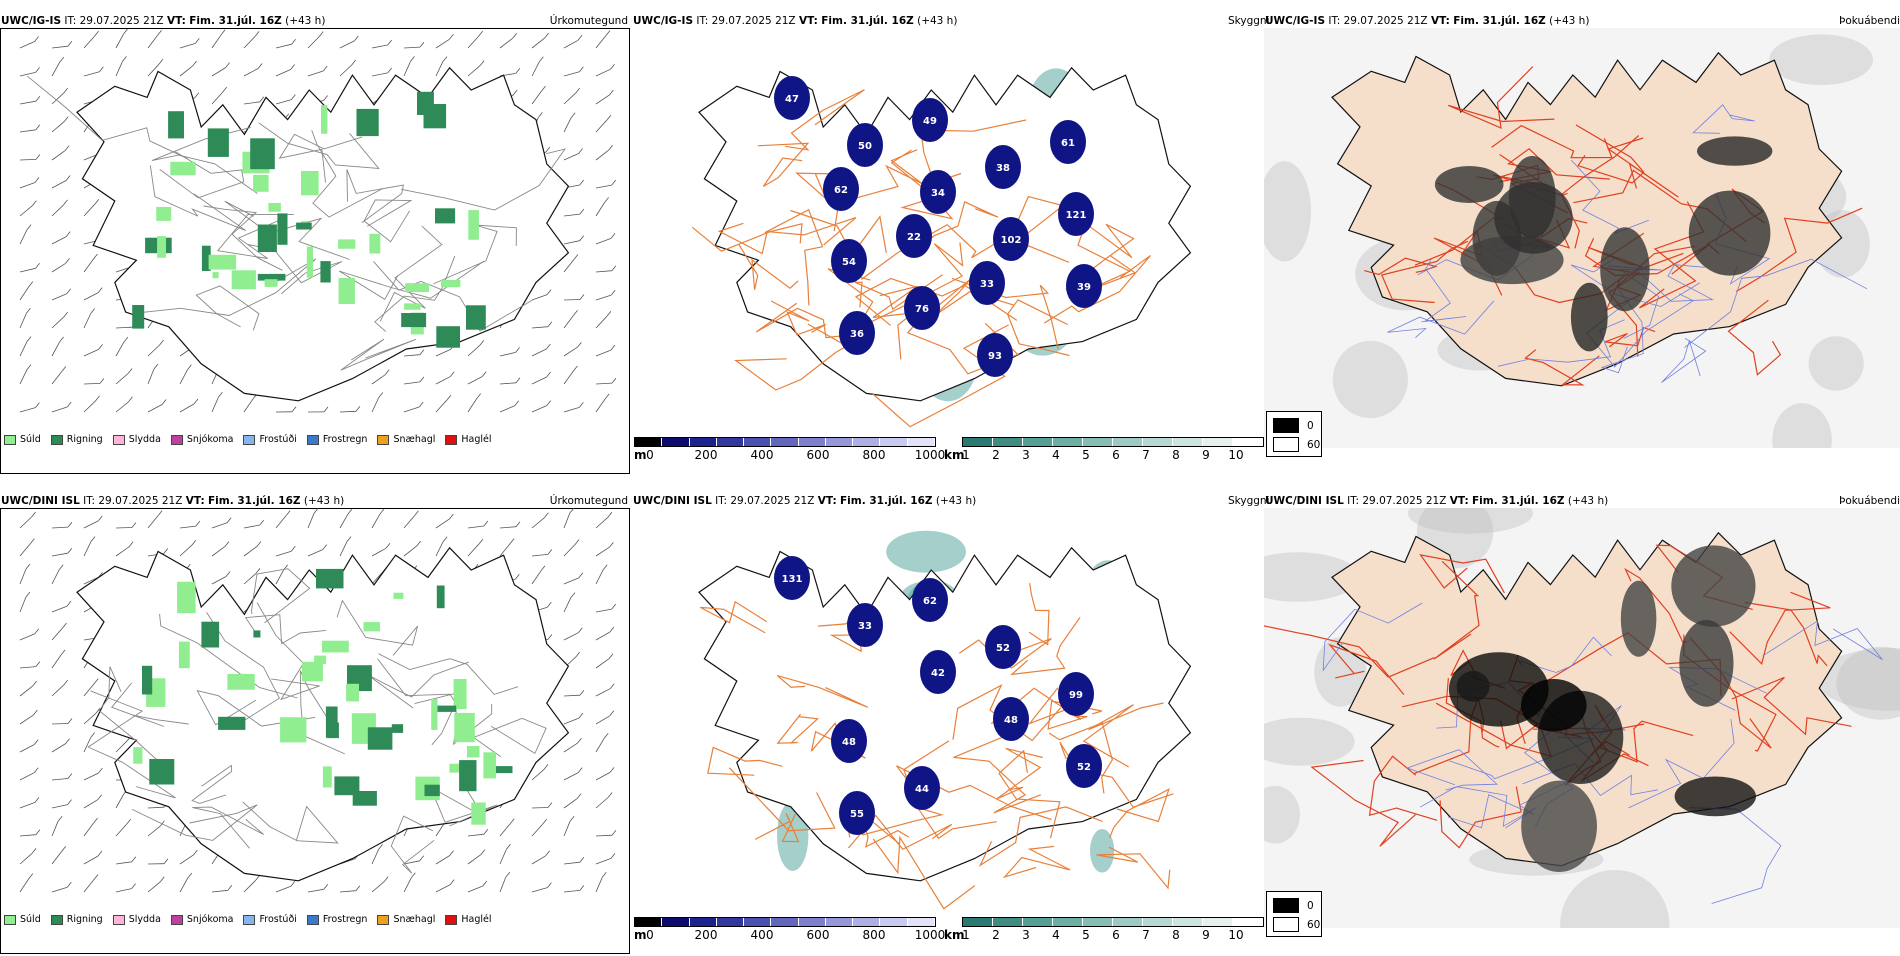 This screenshot has height=956, width=1900. I want to click on legend-label: Snjókoma, so click(210, 919).